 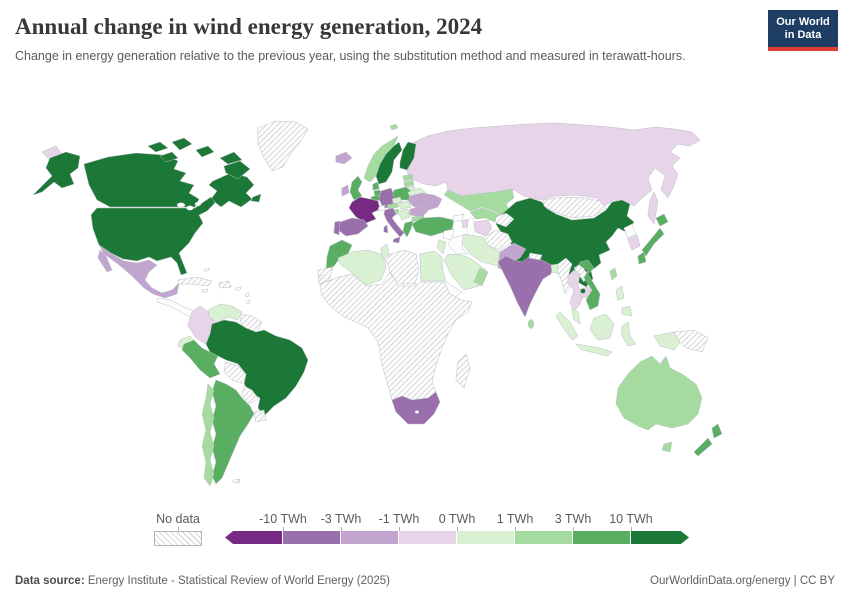 What do you see at coordinates (260, 416) in the screenshot?
I see `country-uruguay` at bounding box center [260, 416].